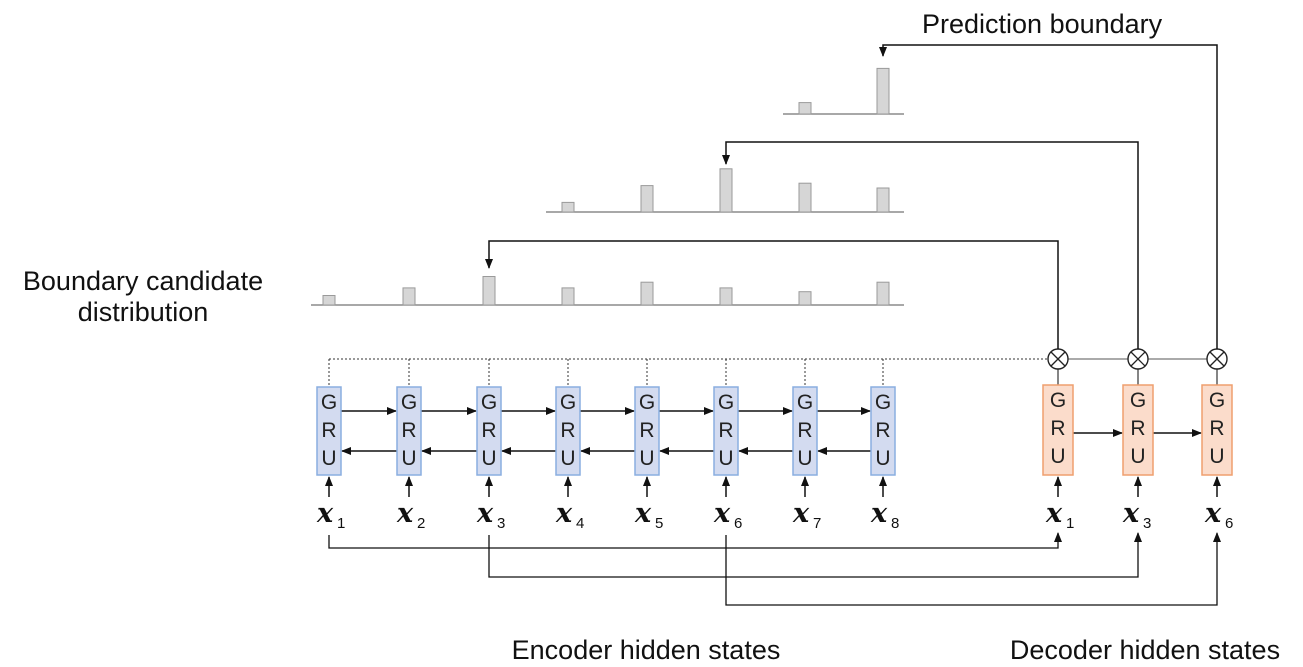  What do you see at coordinates (895, 523) in the screenshot?
I see `input-subscript: 8` at bounding box center [895, 523].